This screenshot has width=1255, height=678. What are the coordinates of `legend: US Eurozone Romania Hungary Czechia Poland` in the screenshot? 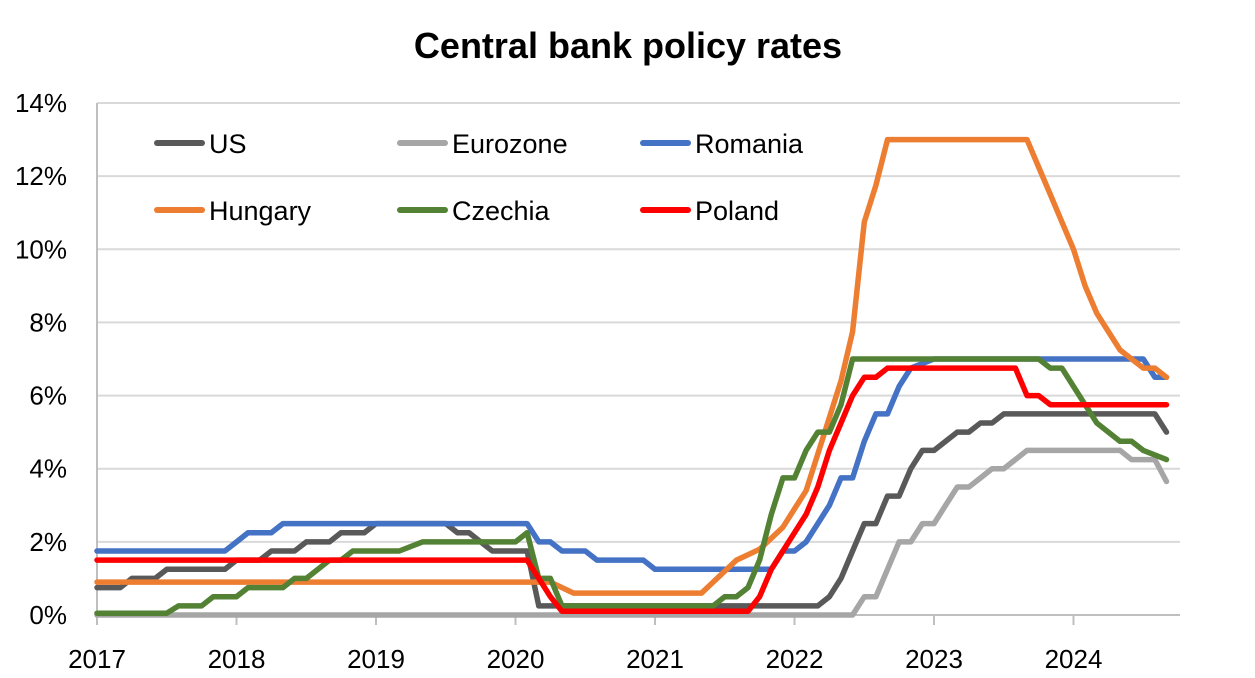 It's located at (479, 177).